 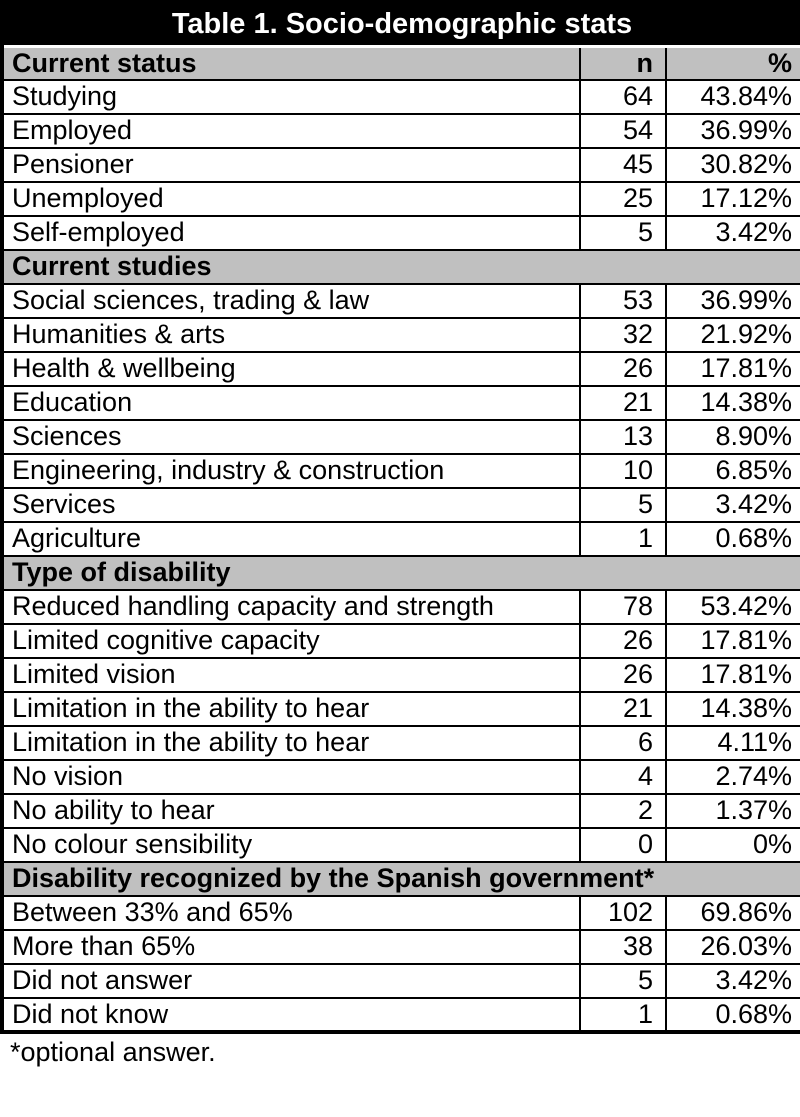 What do you see at coordinates (623, 436) in the screenshot?
I see `row-n: 13` at bounding box center [623, 436].